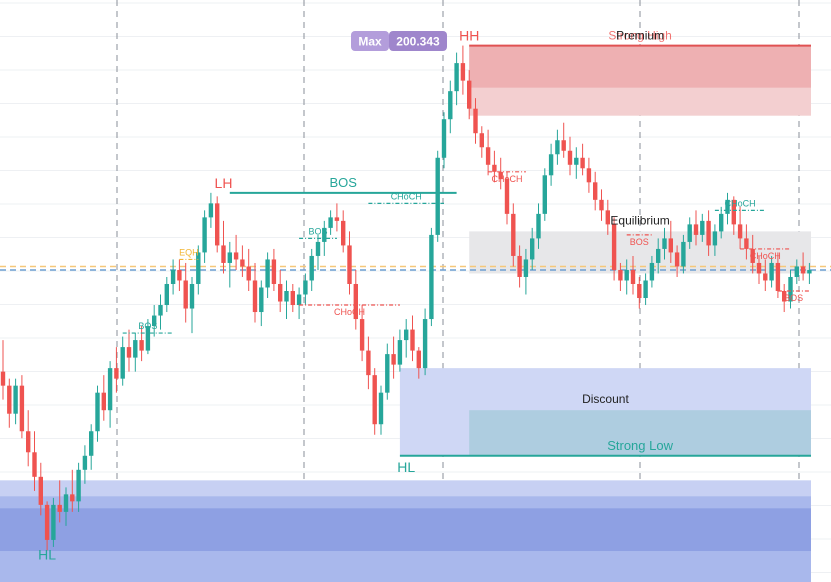 This screenshot has height=582, width=831. I want to click on max-badge-label: Max, so click(370, 42).